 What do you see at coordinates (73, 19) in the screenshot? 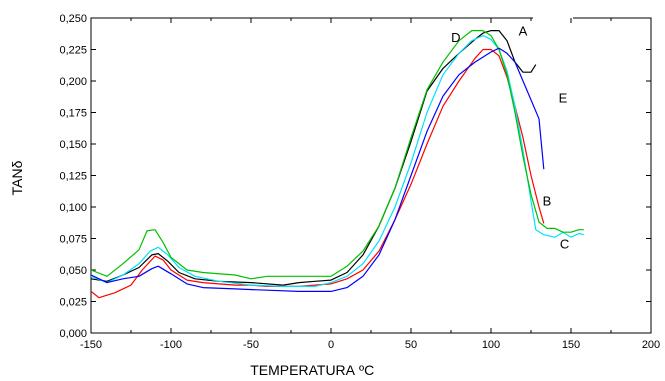
I see `y-tick-label: 0,250` at bounding box center [73, 19].